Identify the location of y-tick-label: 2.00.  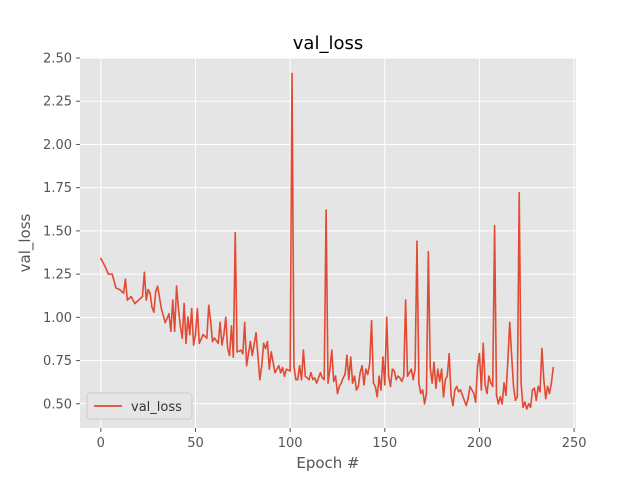
(57, 145).